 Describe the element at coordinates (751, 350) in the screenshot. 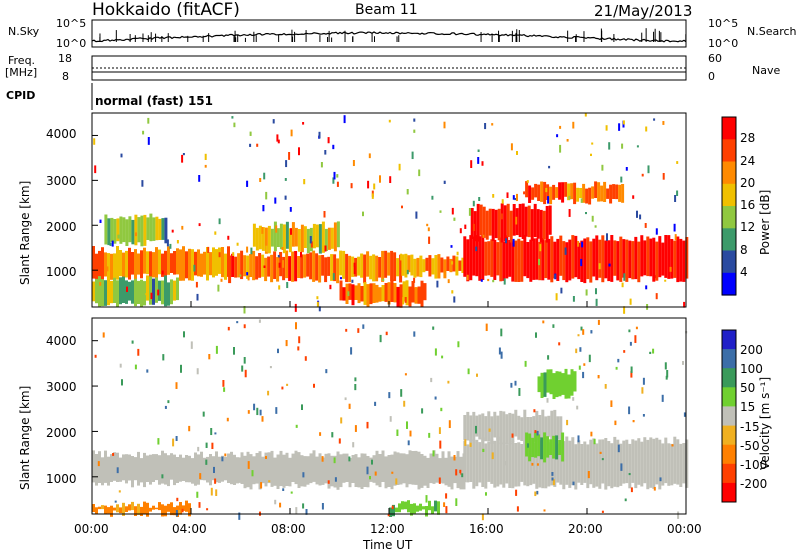

I see `colorbar-tick-label: 200` at that location.